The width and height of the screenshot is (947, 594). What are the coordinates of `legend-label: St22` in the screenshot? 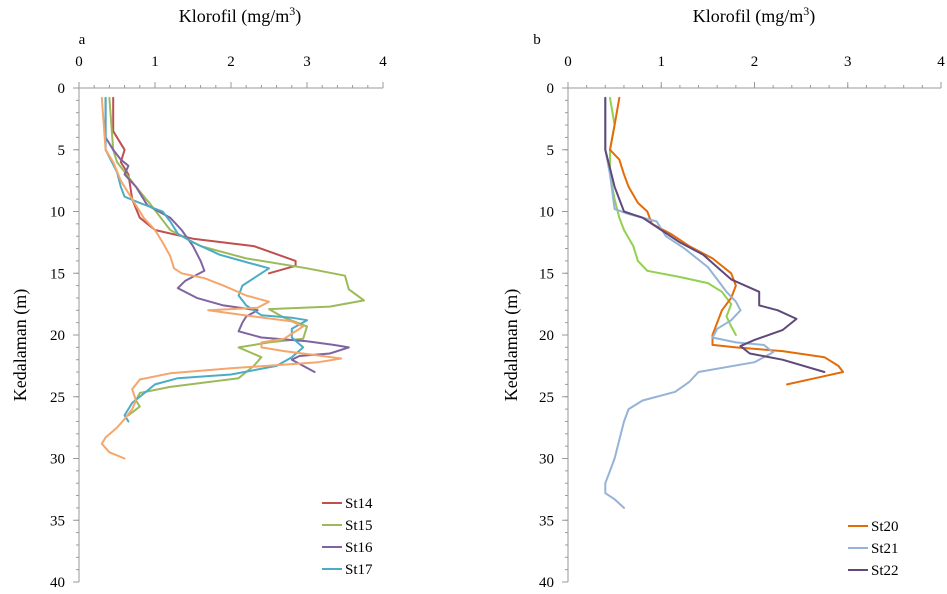 It's located at (885, 571).